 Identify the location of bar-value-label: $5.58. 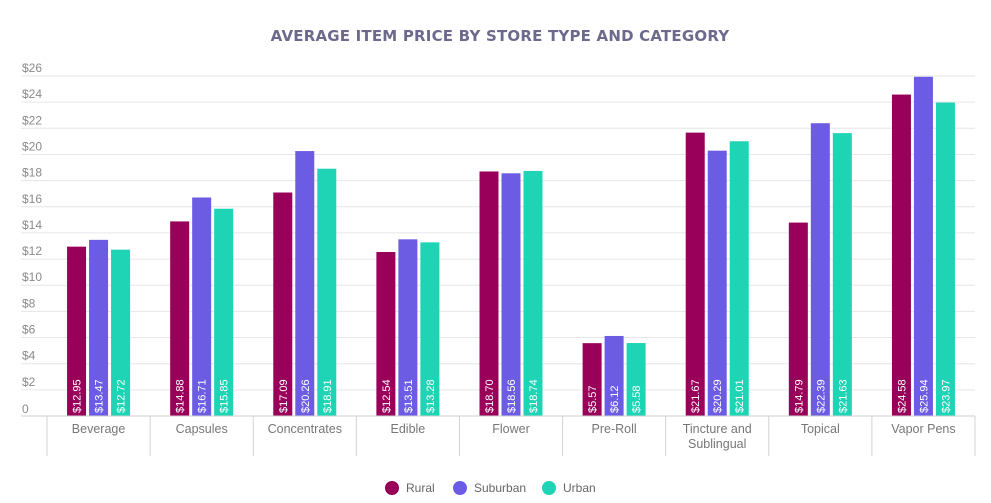
(637, 399).